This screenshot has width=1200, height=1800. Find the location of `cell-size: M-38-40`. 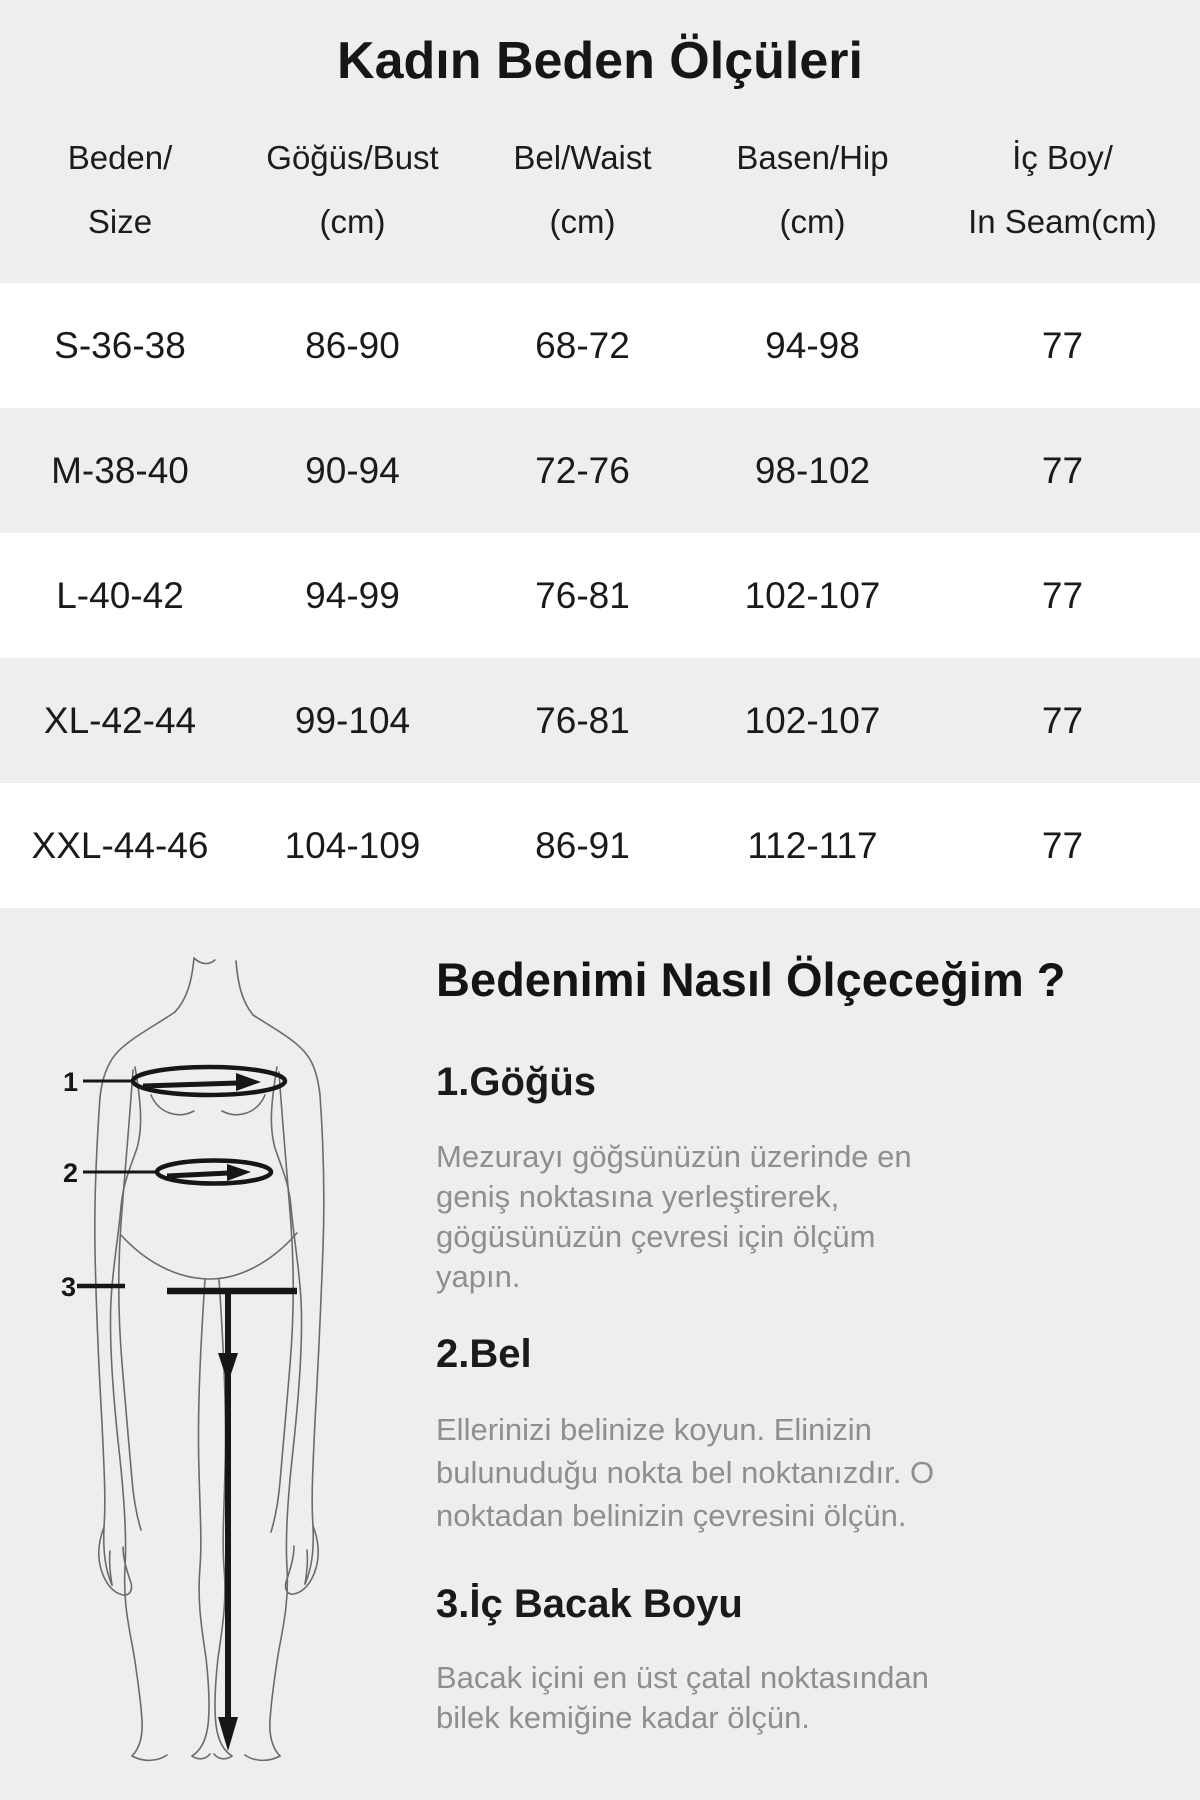

cell-size: M-38-40 is located at coordinates (120, 470).